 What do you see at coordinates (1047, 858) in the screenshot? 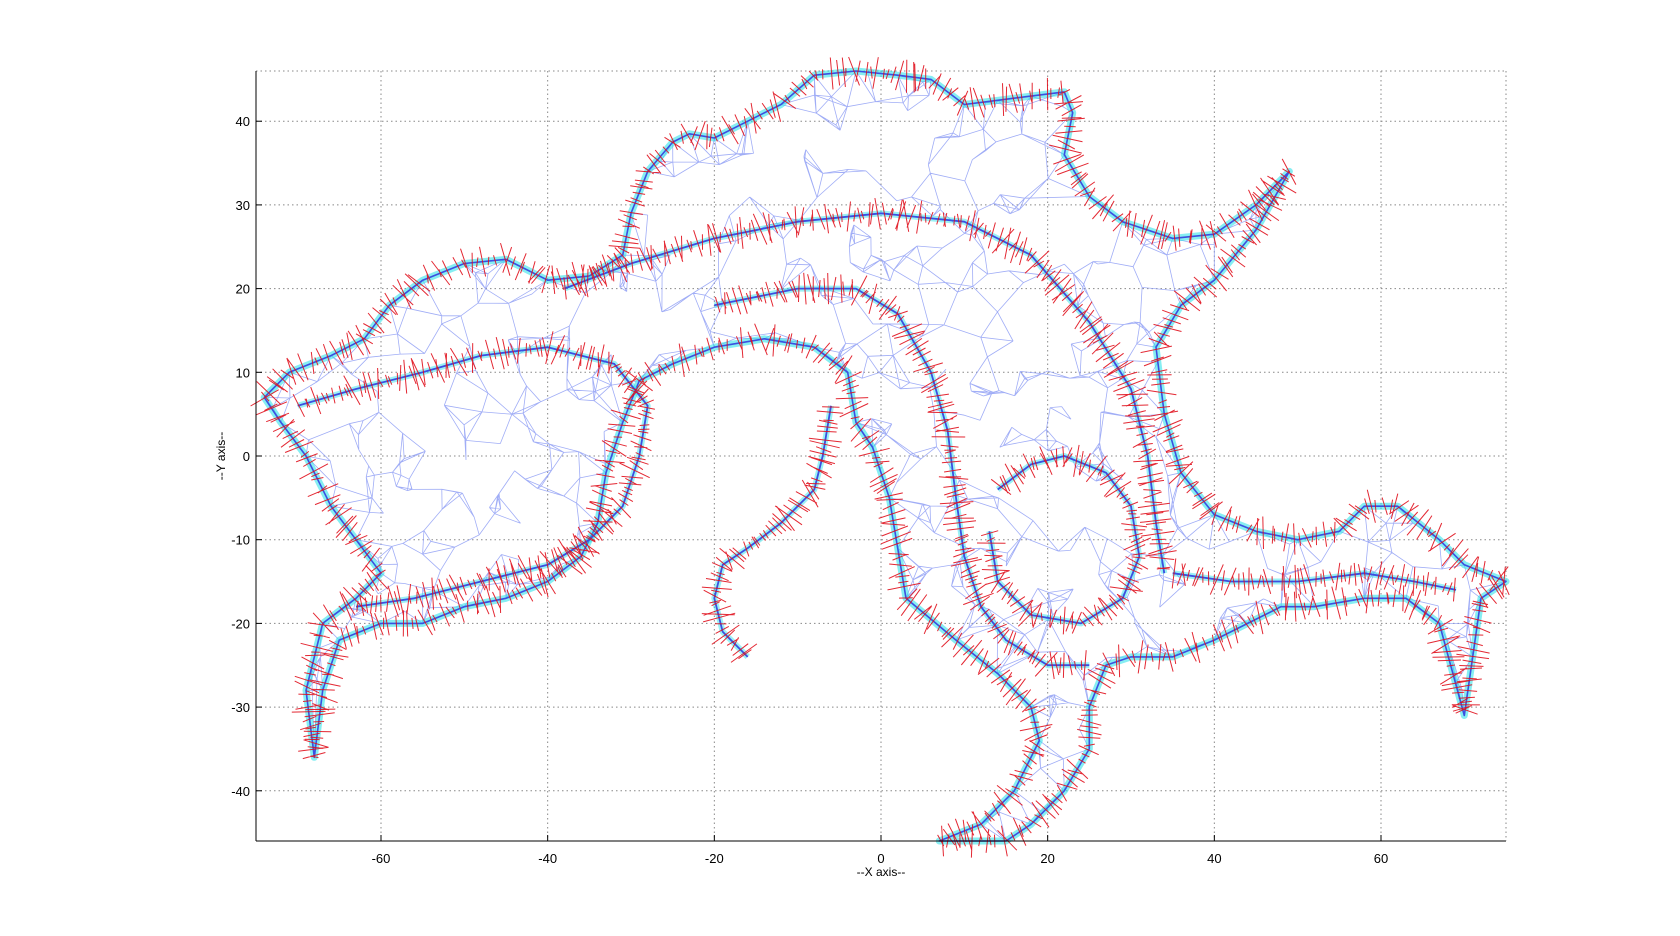
I see `x-tick-label: 20` at bounding box center [1047, 858].